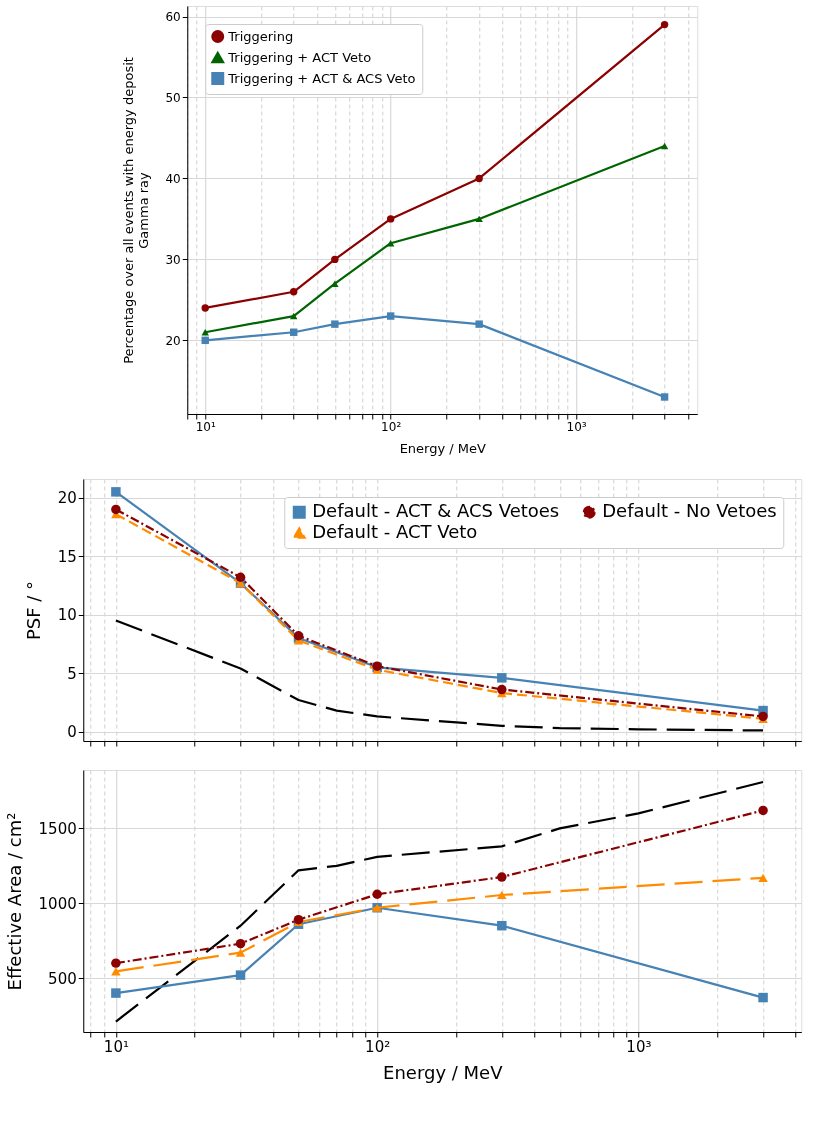 The width and height of the screenshot is (815, 1127). Describe the element at coordinates (173, 17) in the screenshot. I see `y-tick-label: 60` at that location.